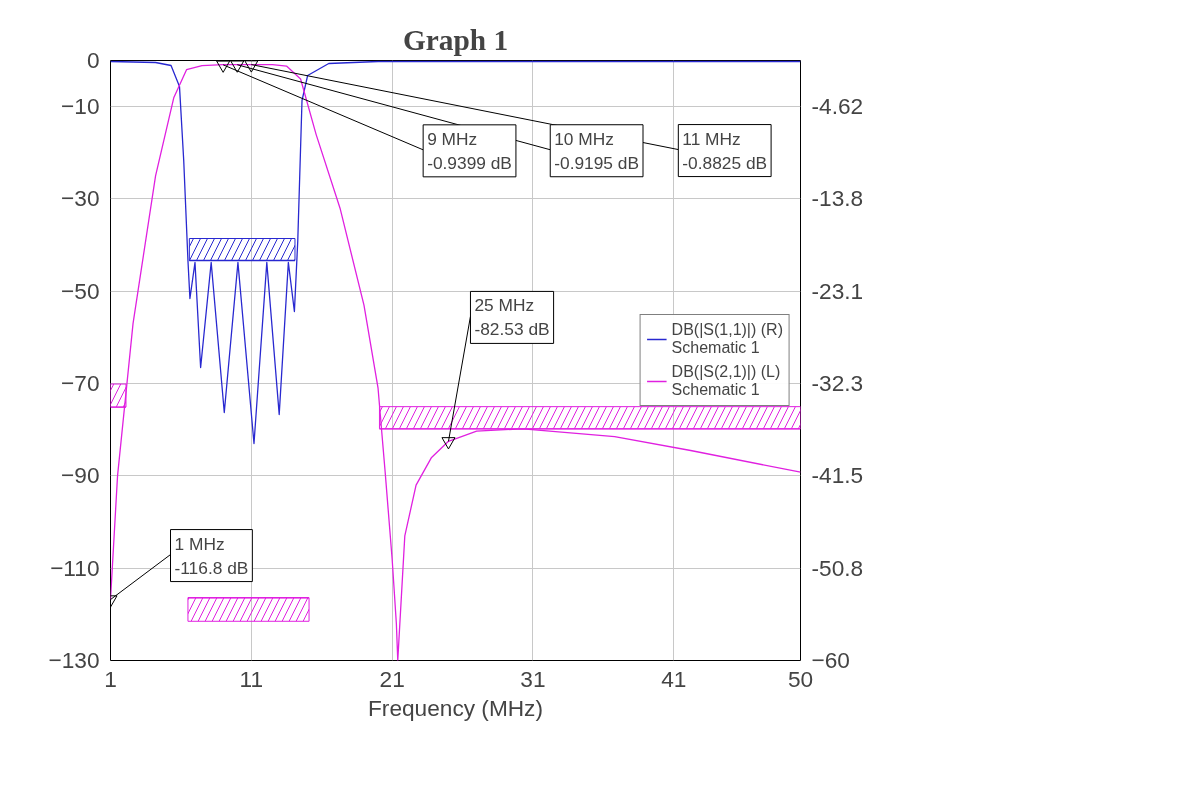 The width and height of the screenshot is (1200, 808). What do you see at coordinates (392, 678) in the screenshot?
I see `x-tick-label: 21` at bounding box center [392, 678].